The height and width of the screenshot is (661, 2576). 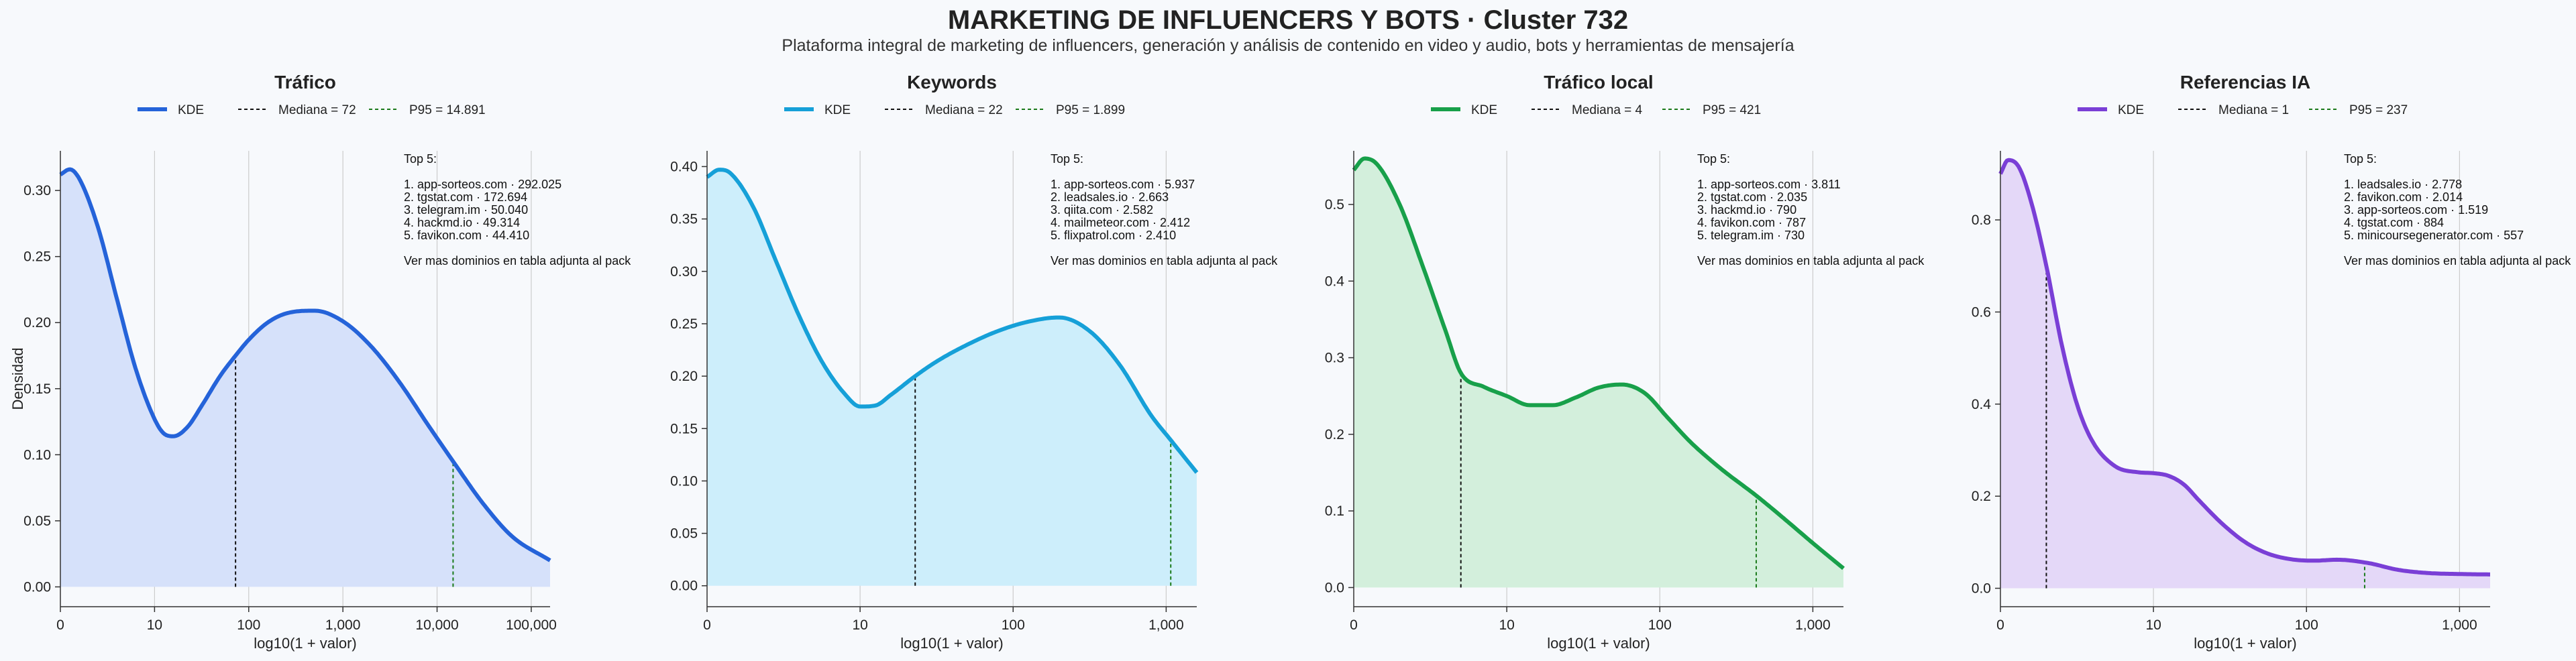 What do you see at coordinates (1598, 82) in the screenshot?
I see `chart-title: Tráfico local` at bounding box center [1598, 82].